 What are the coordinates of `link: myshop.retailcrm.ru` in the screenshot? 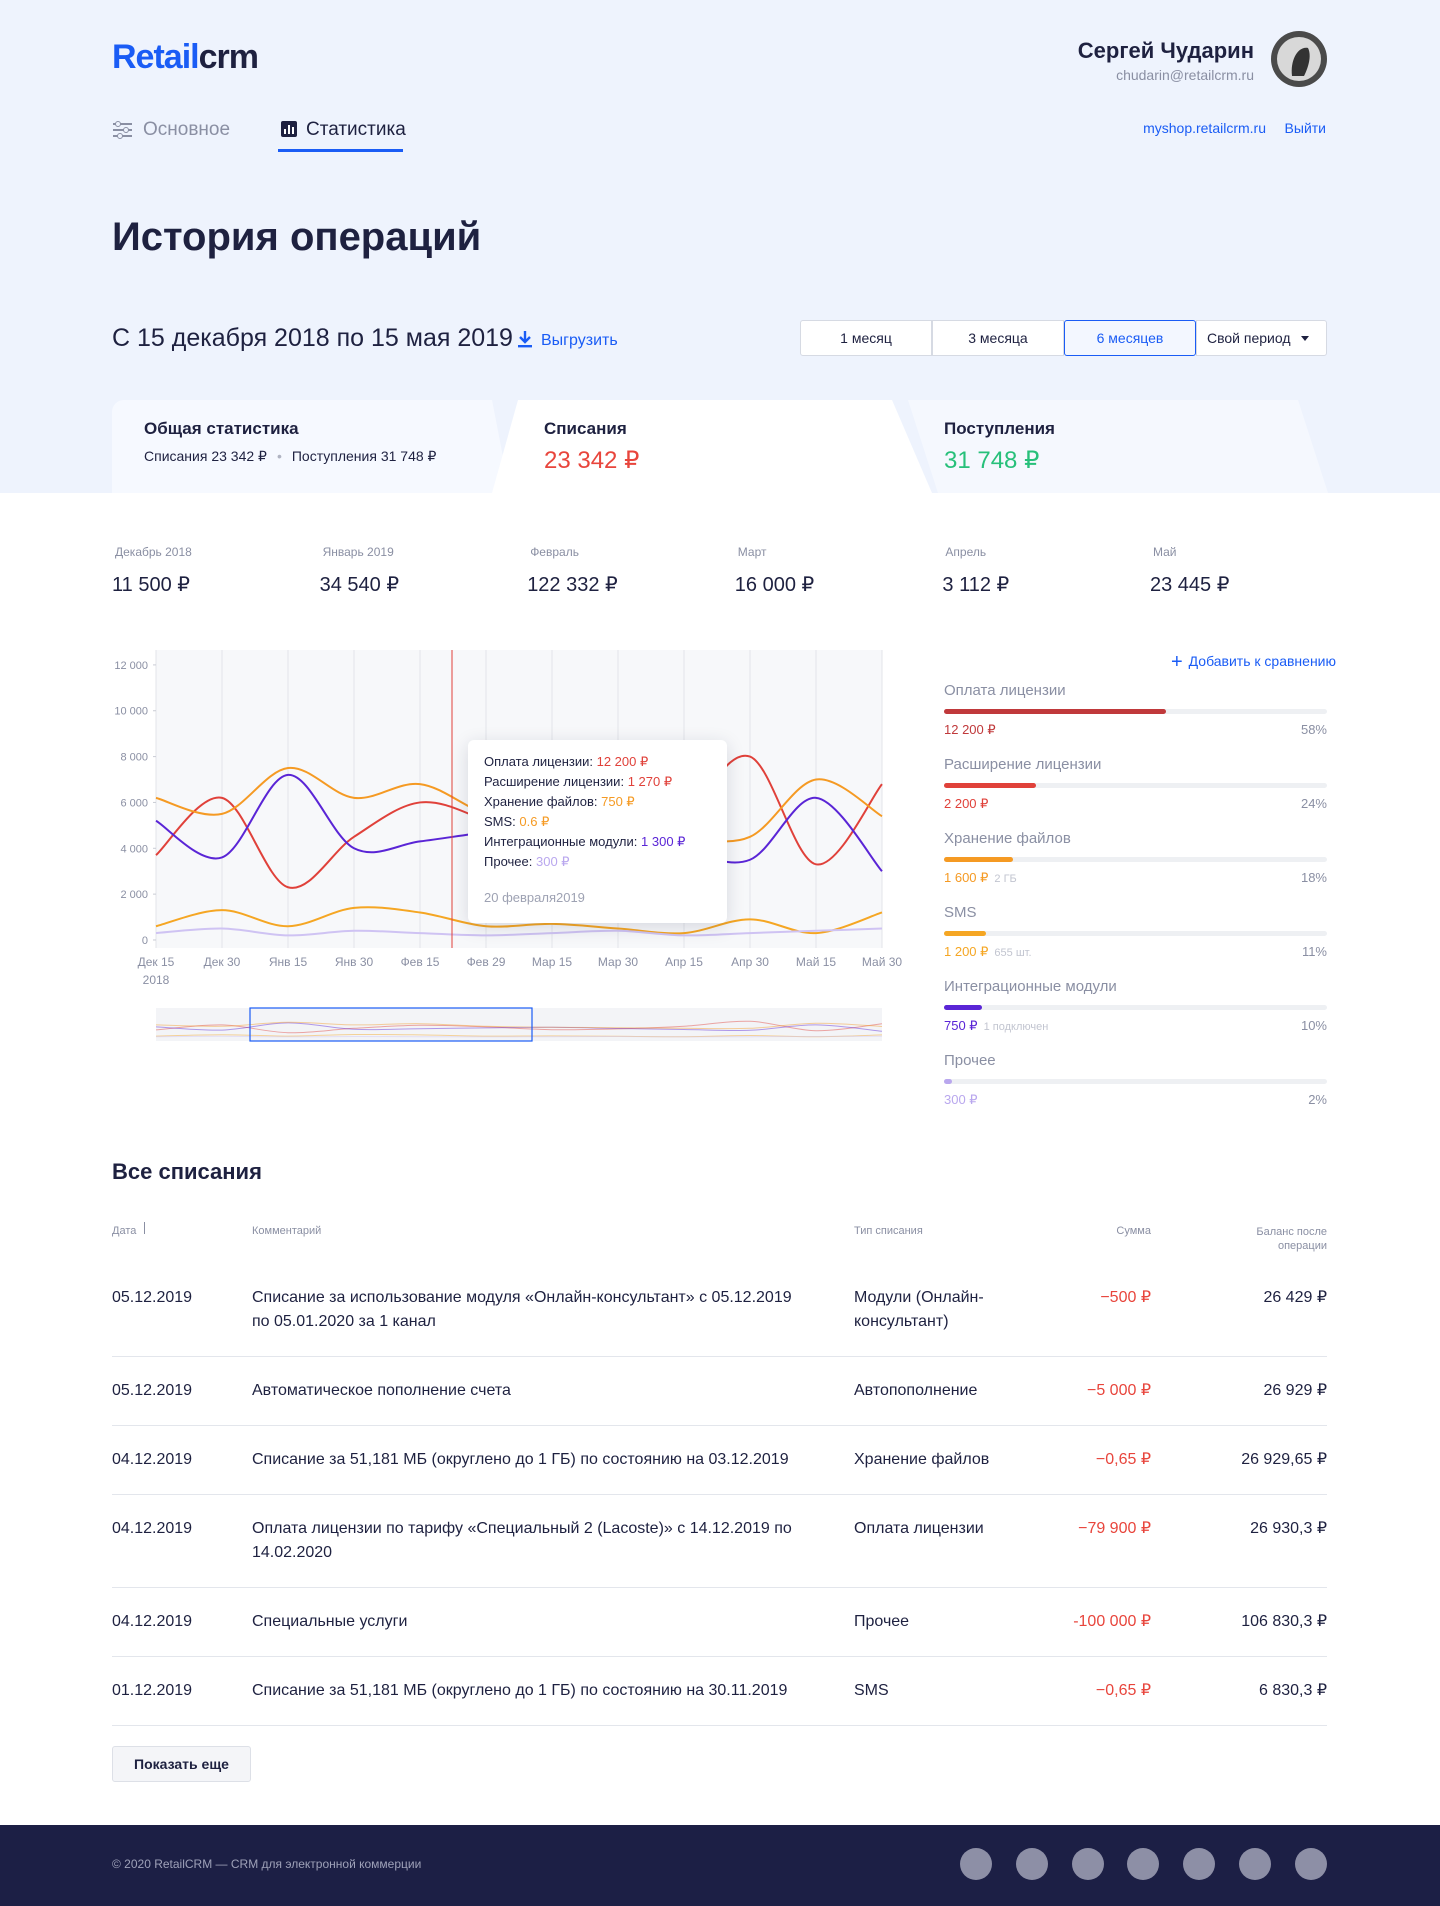 It's located at (1204, 128).